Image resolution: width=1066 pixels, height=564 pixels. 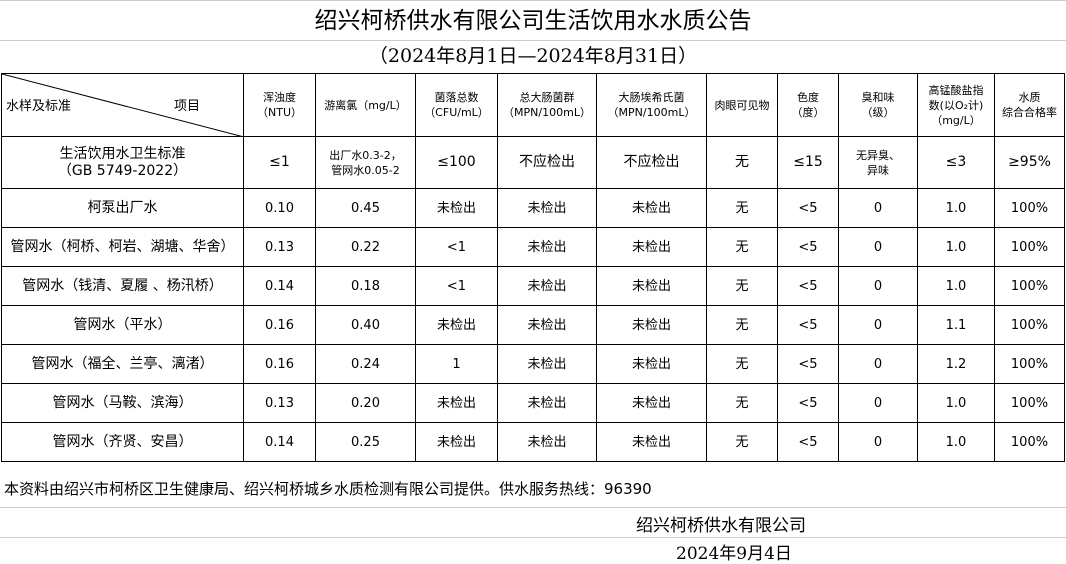 What do you see at coordinates (456, 364) in the screenshot?
I see `value-cell: 1` at bounding box center [456, 364].